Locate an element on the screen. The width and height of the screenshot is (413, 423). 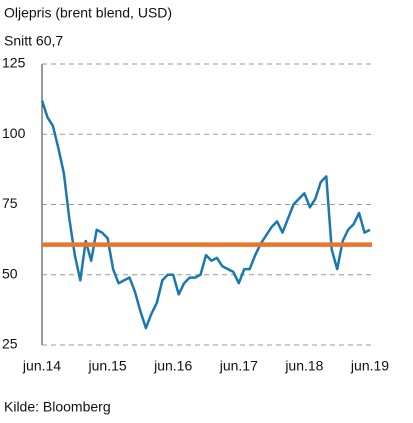
y-tick-label: 25 is located at coordinates (10, 344).